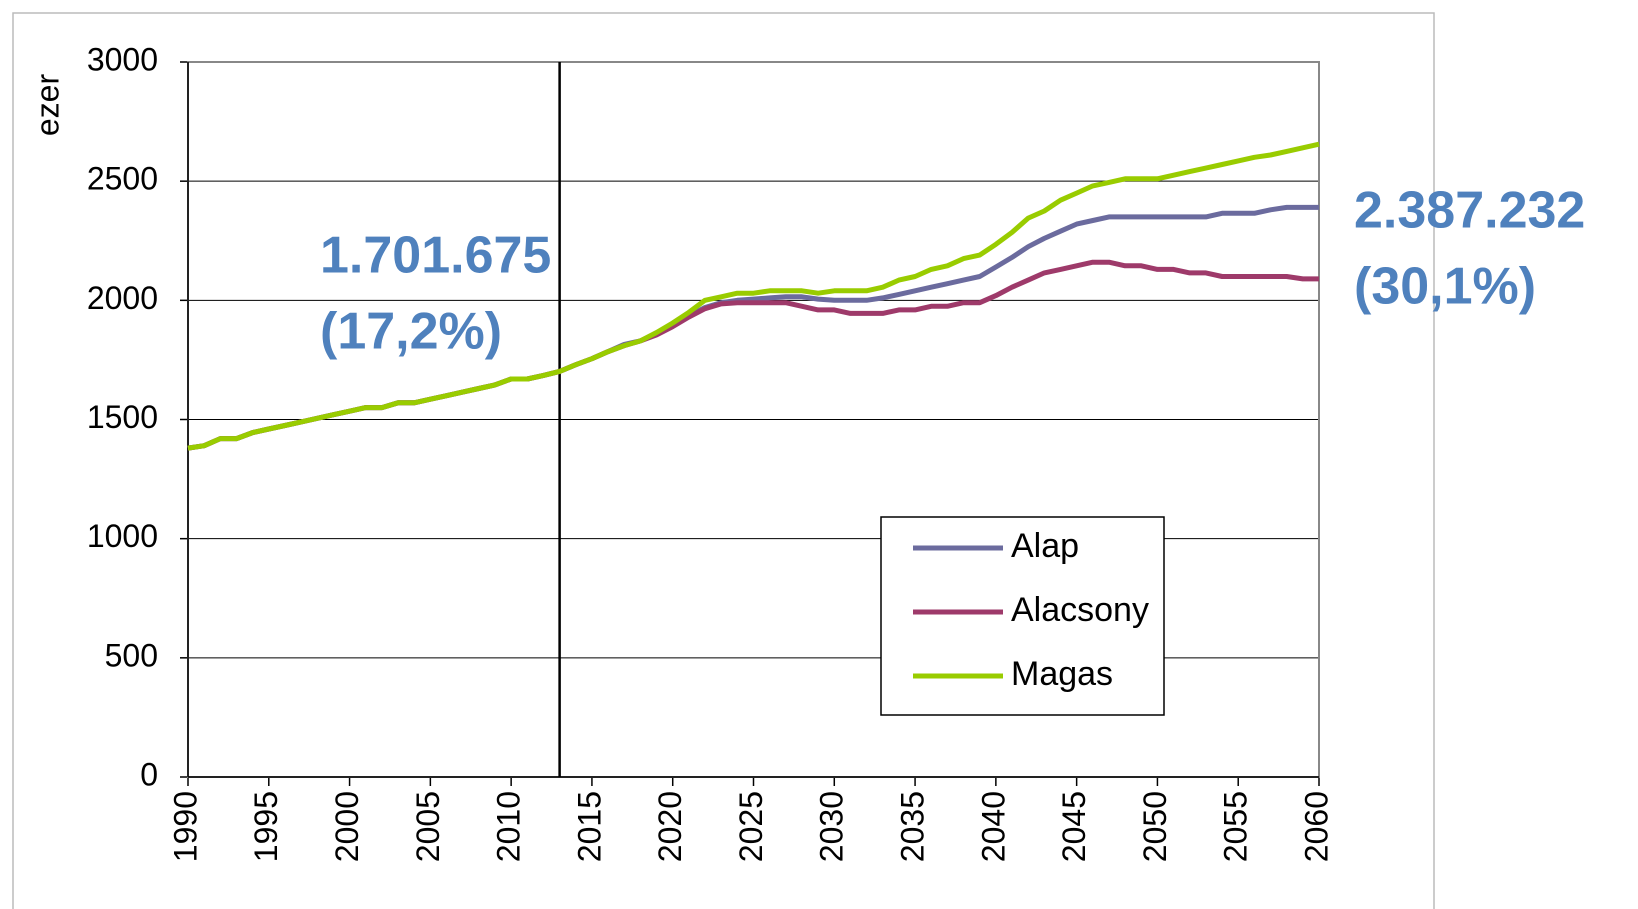 The image size is (1638, 909). What do you see at coordinates (1469, 211) in the screenshot?
I see `annotation: 2.387.232` at bounding box center [1469, 211].